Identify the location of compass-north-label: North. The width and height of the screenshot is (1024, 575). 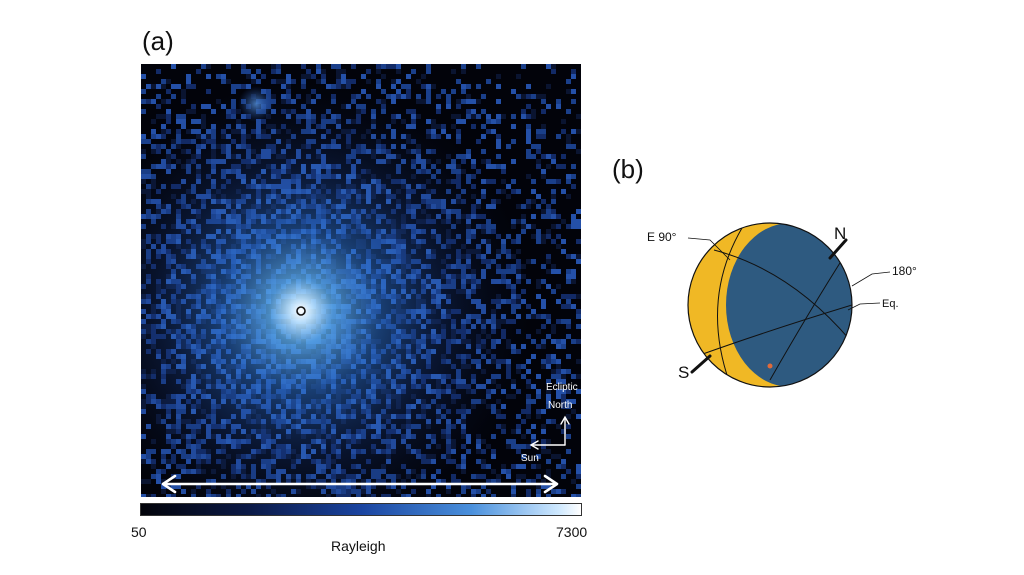
(560, 405).